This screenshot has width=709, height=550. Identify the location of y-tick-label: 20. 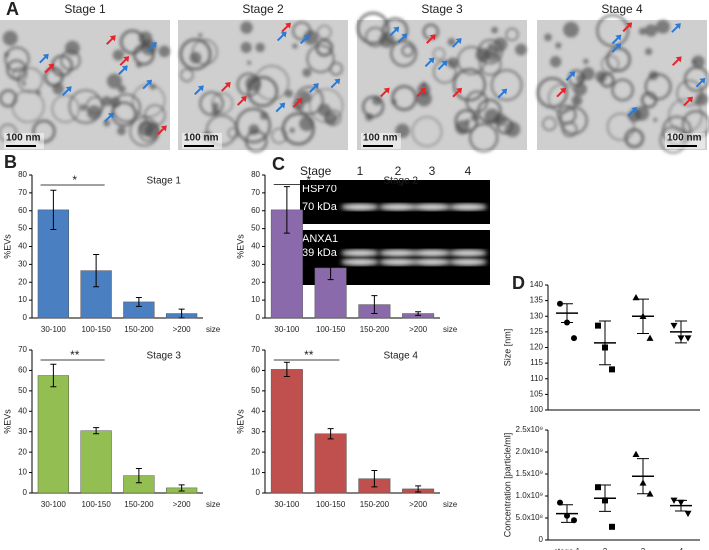
(255, 451).